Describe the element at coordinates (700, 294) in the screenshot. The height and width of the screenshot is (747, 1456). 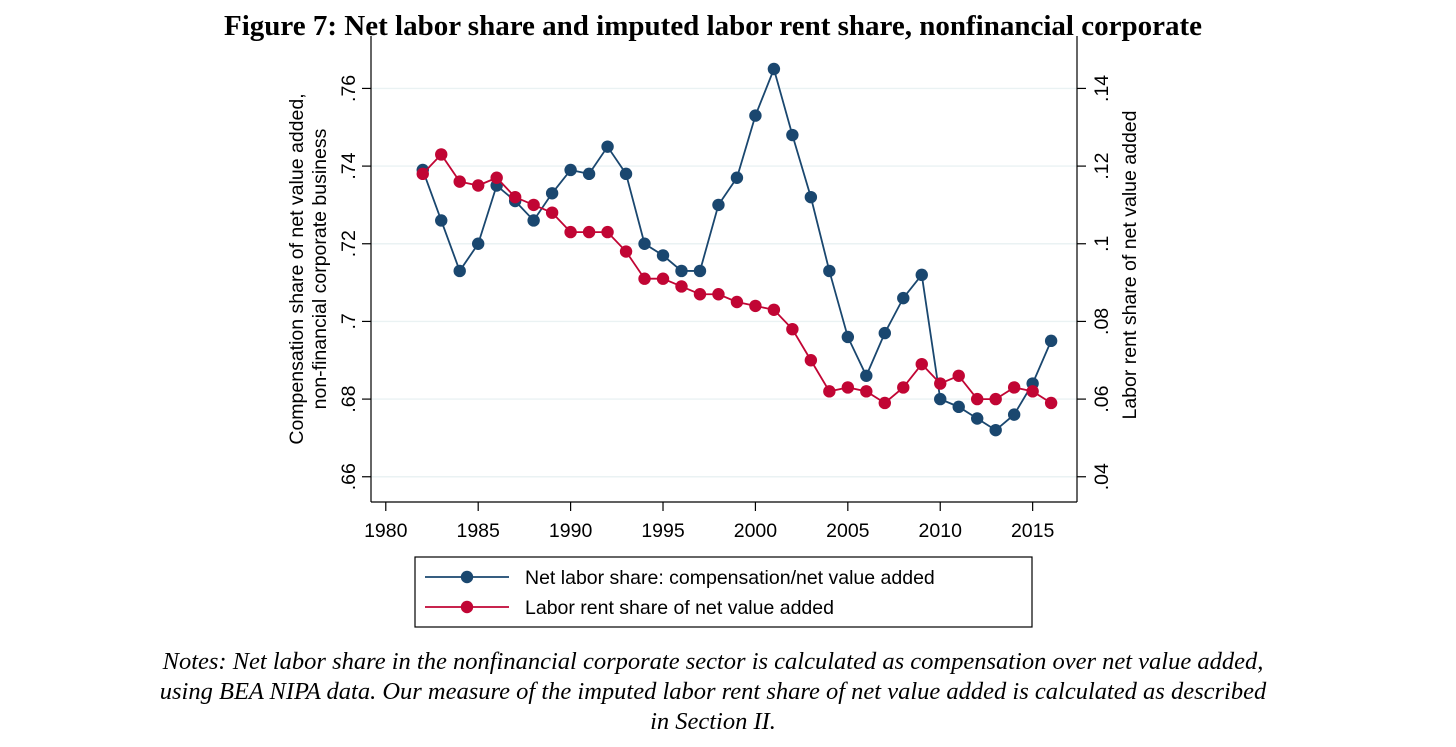
I see `data-point-2-1997` at that location.